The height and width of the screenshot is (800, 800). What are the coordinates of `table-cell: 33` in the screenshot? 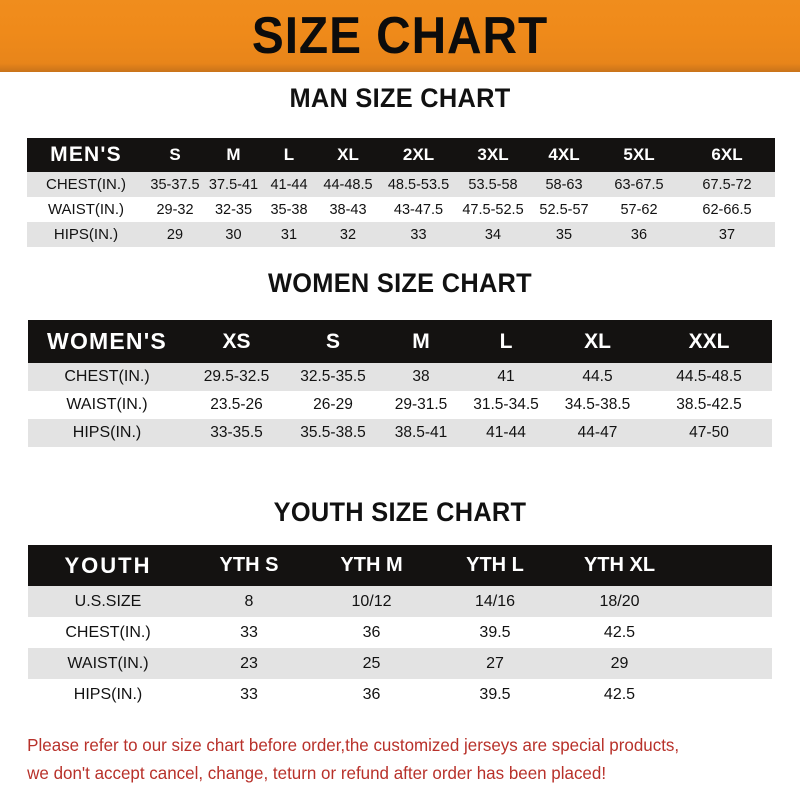 It's located at (249, 694).